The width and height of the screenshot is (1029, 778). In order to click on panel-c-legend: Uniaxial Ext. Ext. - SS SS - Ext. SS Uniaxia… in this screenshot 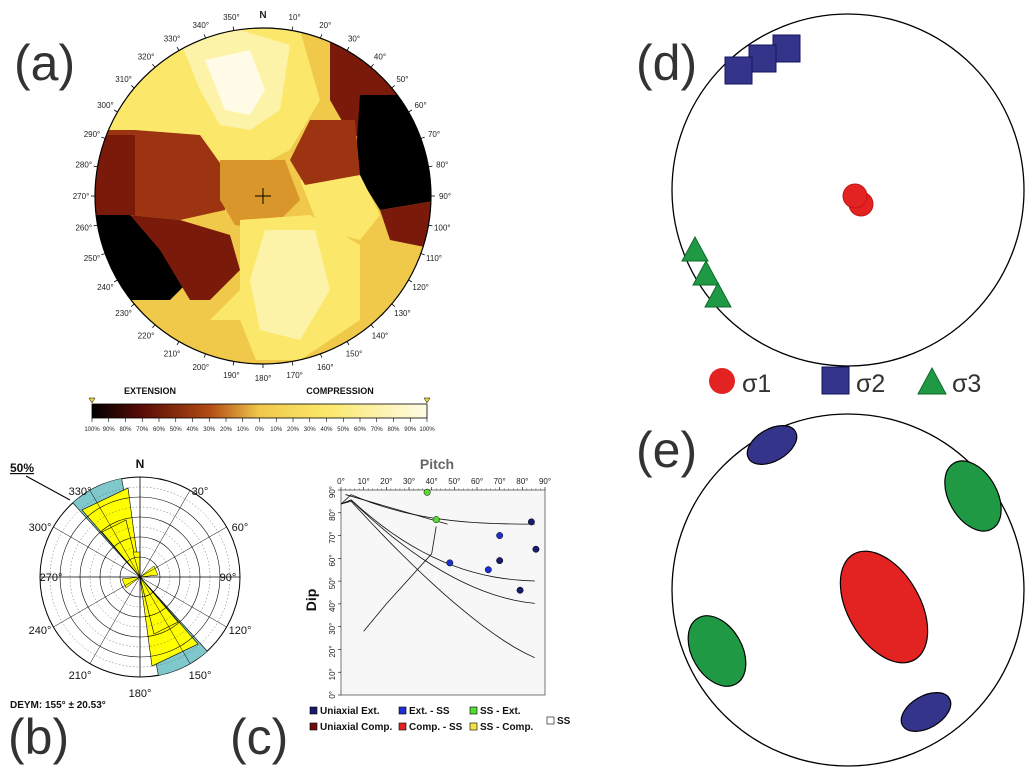, I will do `click(440, 719)`.